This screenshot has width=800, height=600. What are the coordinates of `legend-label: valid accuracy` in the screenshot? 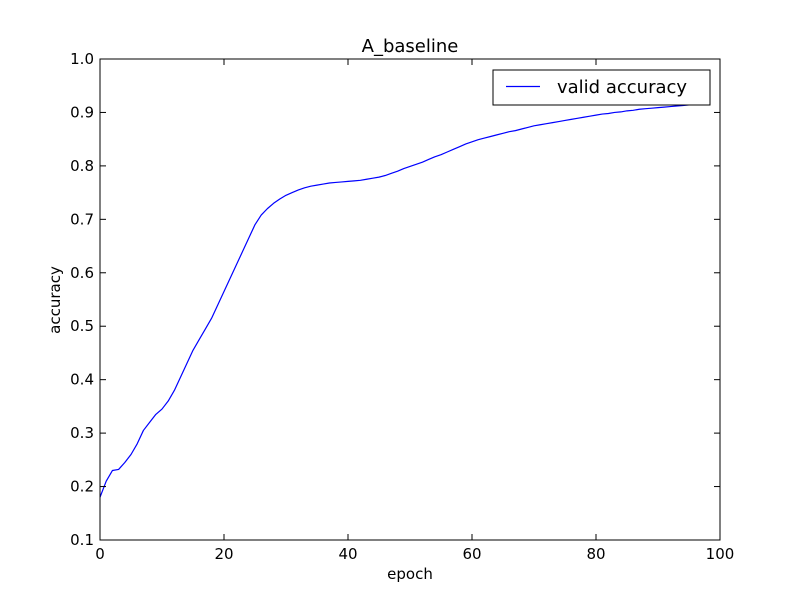 It's located at (622, 87).